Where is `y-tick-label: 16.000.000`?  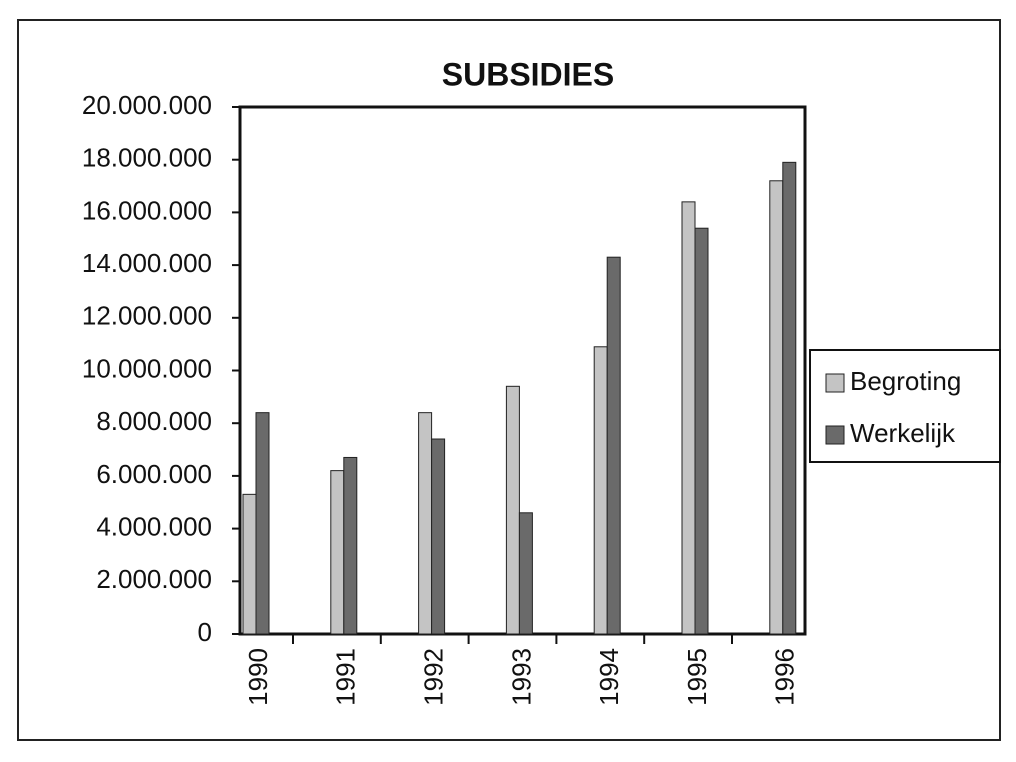 y-tick-label: 16.000.000 is located at coordinates (147, 210).